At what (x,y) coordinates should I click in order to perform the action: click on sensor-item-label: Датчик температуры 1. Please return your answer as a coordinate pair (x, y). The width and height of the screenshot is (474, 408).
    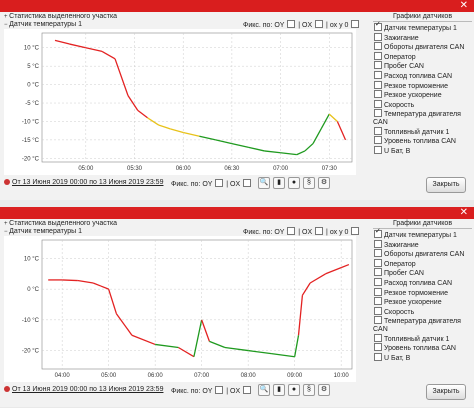
    Looking at the image, I should click on (420, 235).